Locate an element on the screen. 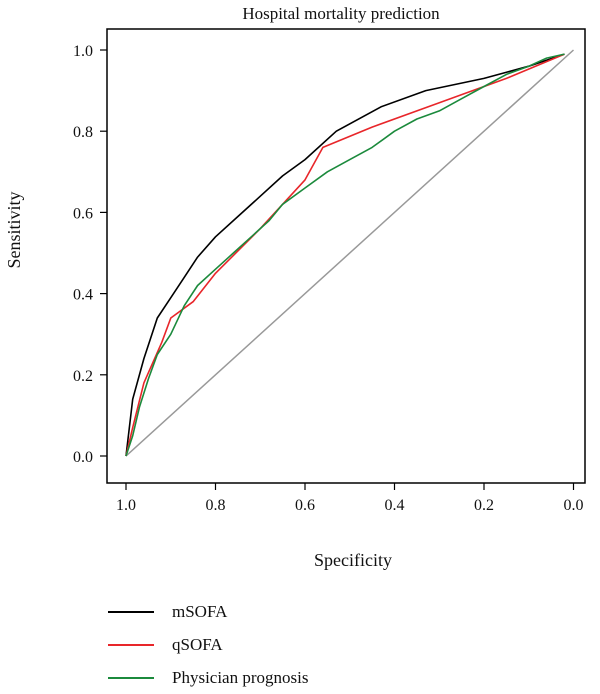  legend-label: mSOFA is located at coordinates (200, 611).